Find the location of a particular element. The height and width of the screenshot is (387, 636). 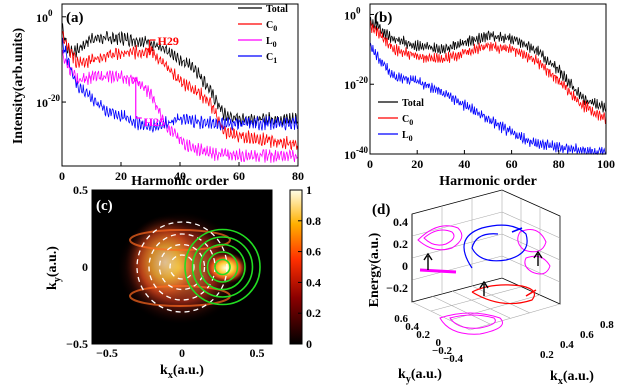

annotation-h29: H29 is located at coordinates (168, 41).